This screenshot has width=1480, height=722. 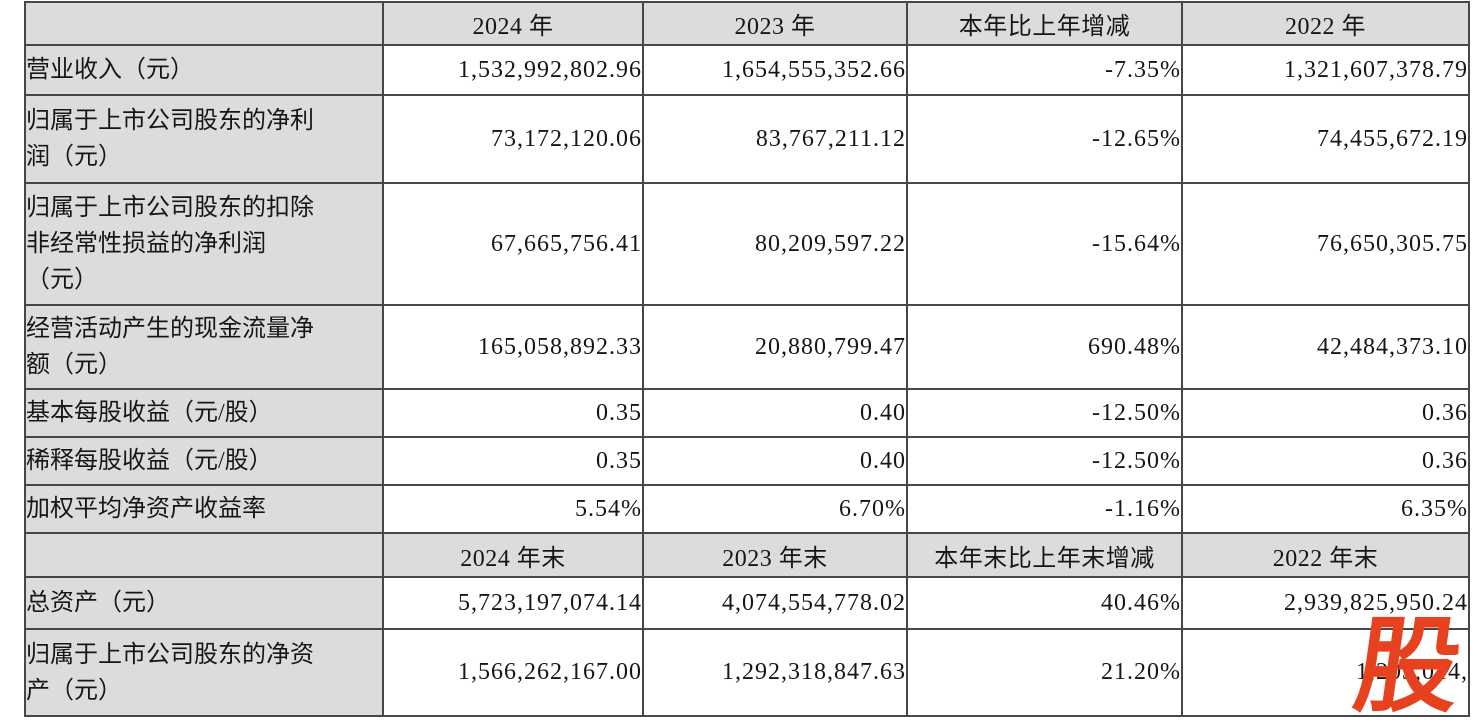 I want to click on header-2024: 2024 年, so click(x=513, y=23).